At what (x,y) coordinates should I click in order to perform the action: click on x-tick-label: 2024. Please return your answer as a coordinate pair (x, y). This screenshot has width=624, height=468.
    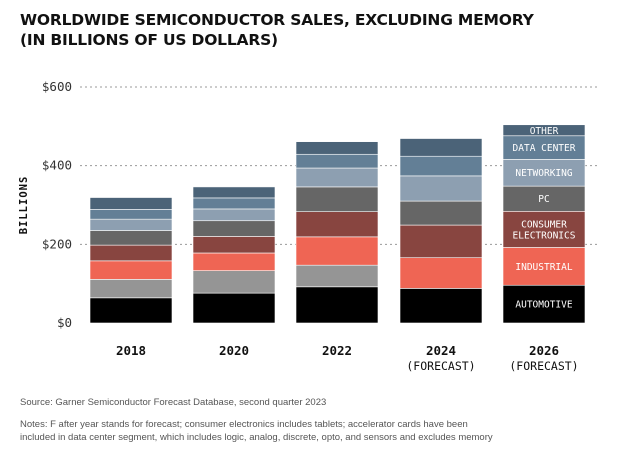
    Looking at the image, I should click on (441, 350).